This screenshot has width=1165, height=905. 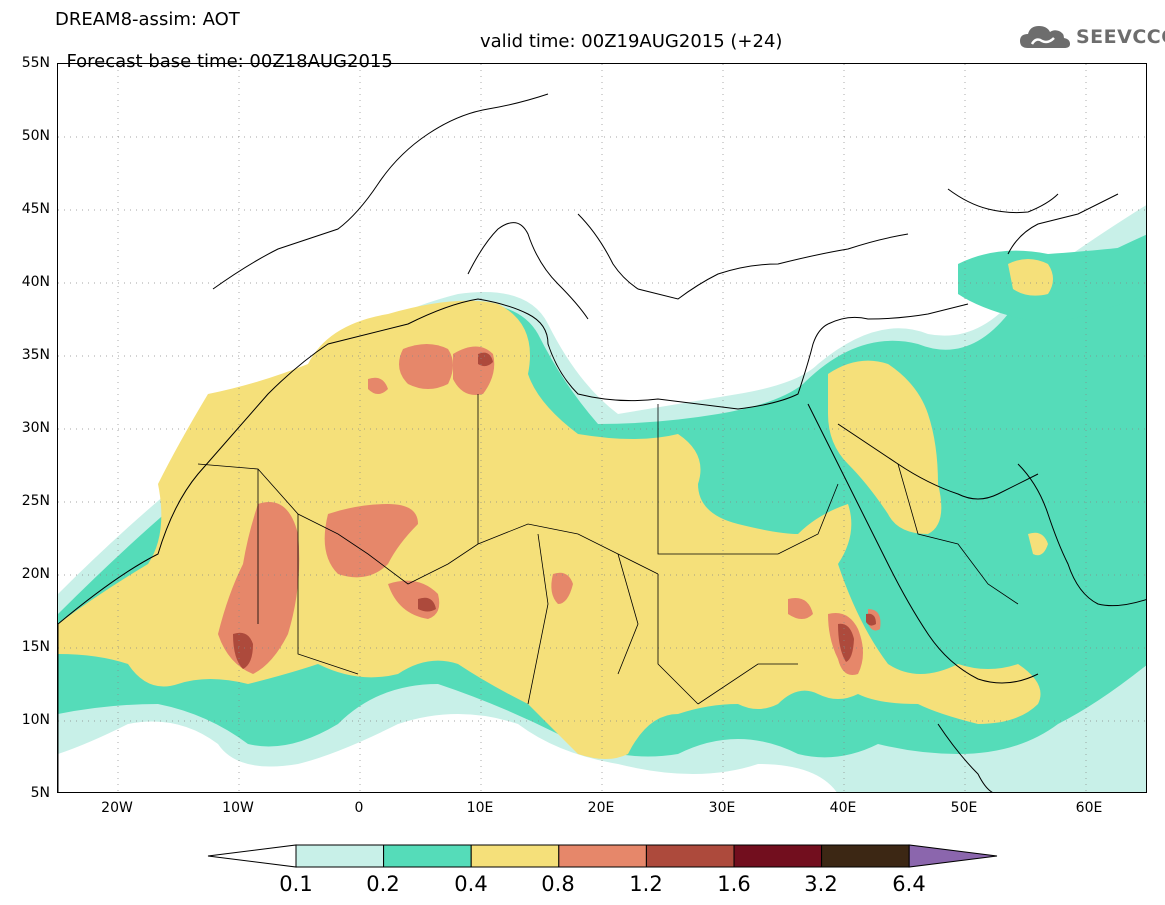 I want to click on colorbar-label: 6.4, so click(x=909, y=884).